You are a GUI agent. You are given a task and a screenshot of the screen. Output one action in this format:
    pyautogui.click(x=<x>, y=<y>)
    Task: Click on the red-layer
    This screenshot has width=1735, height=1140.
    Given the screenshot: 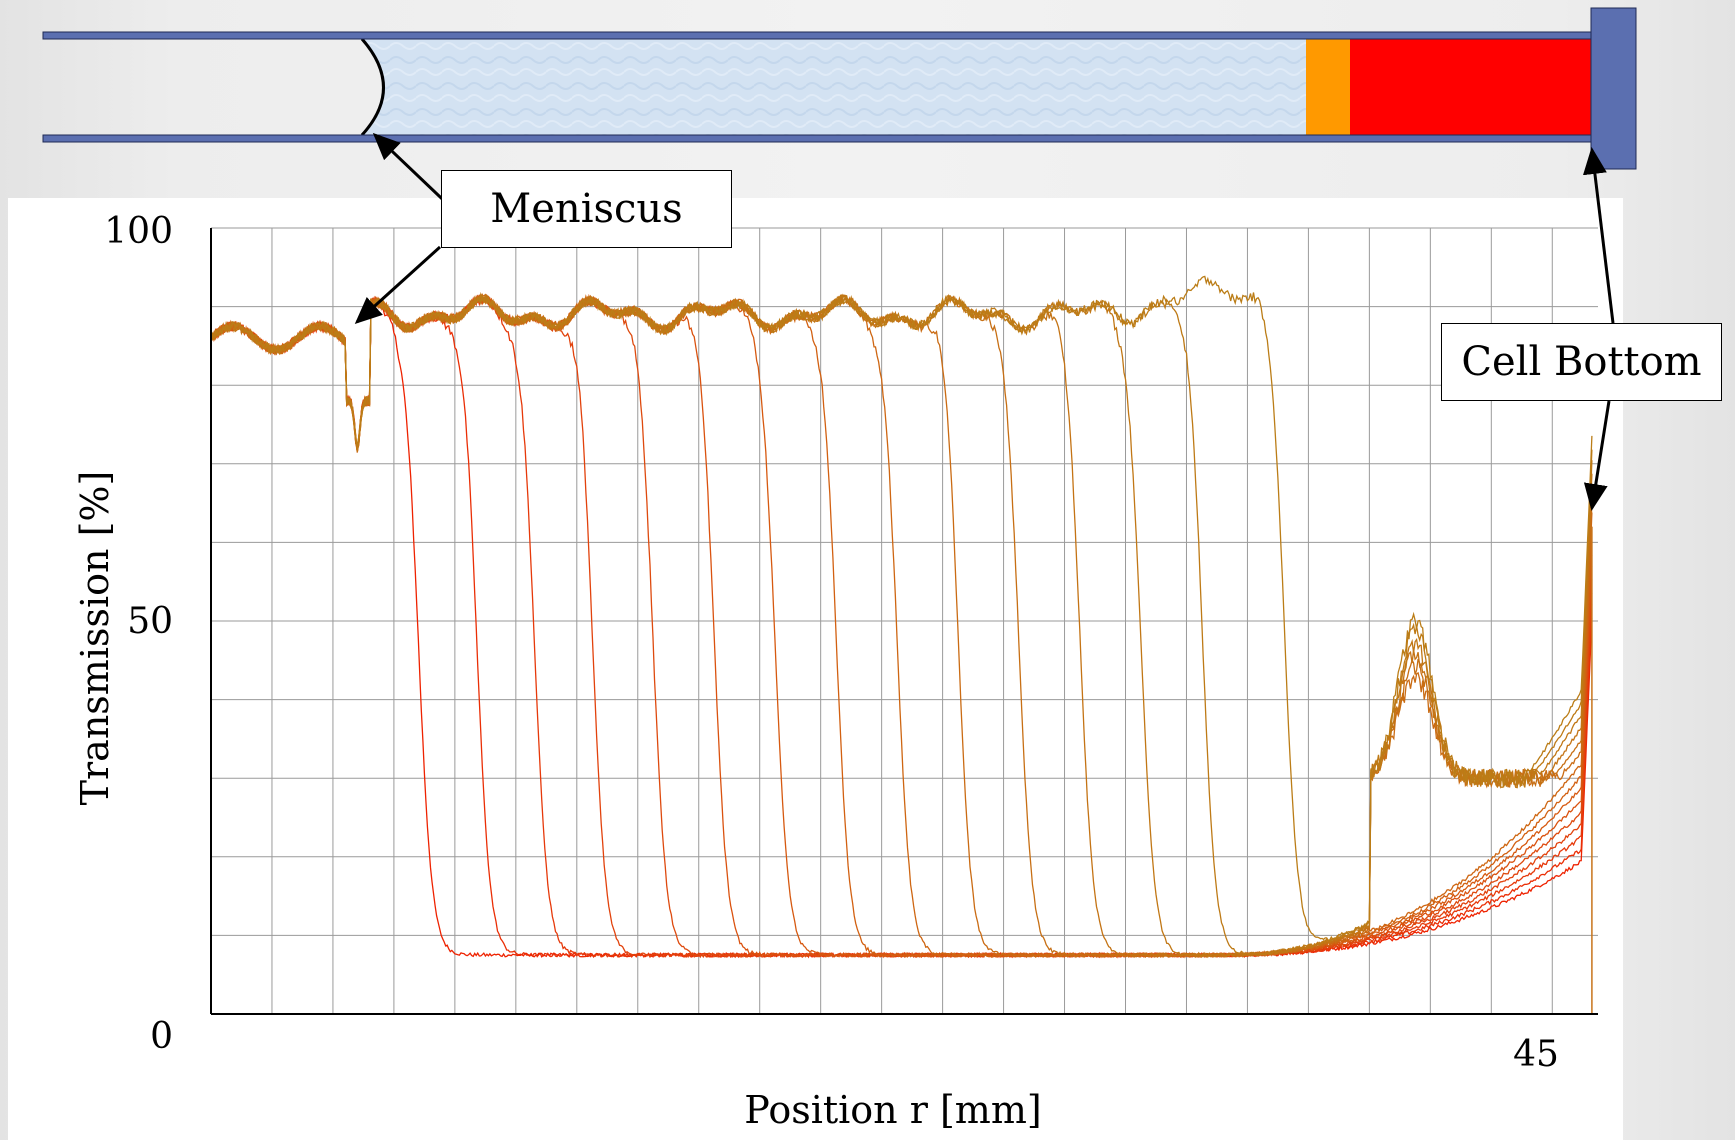 What is the action you would take?
    pyautogui.click(x=1470, y=87)
    